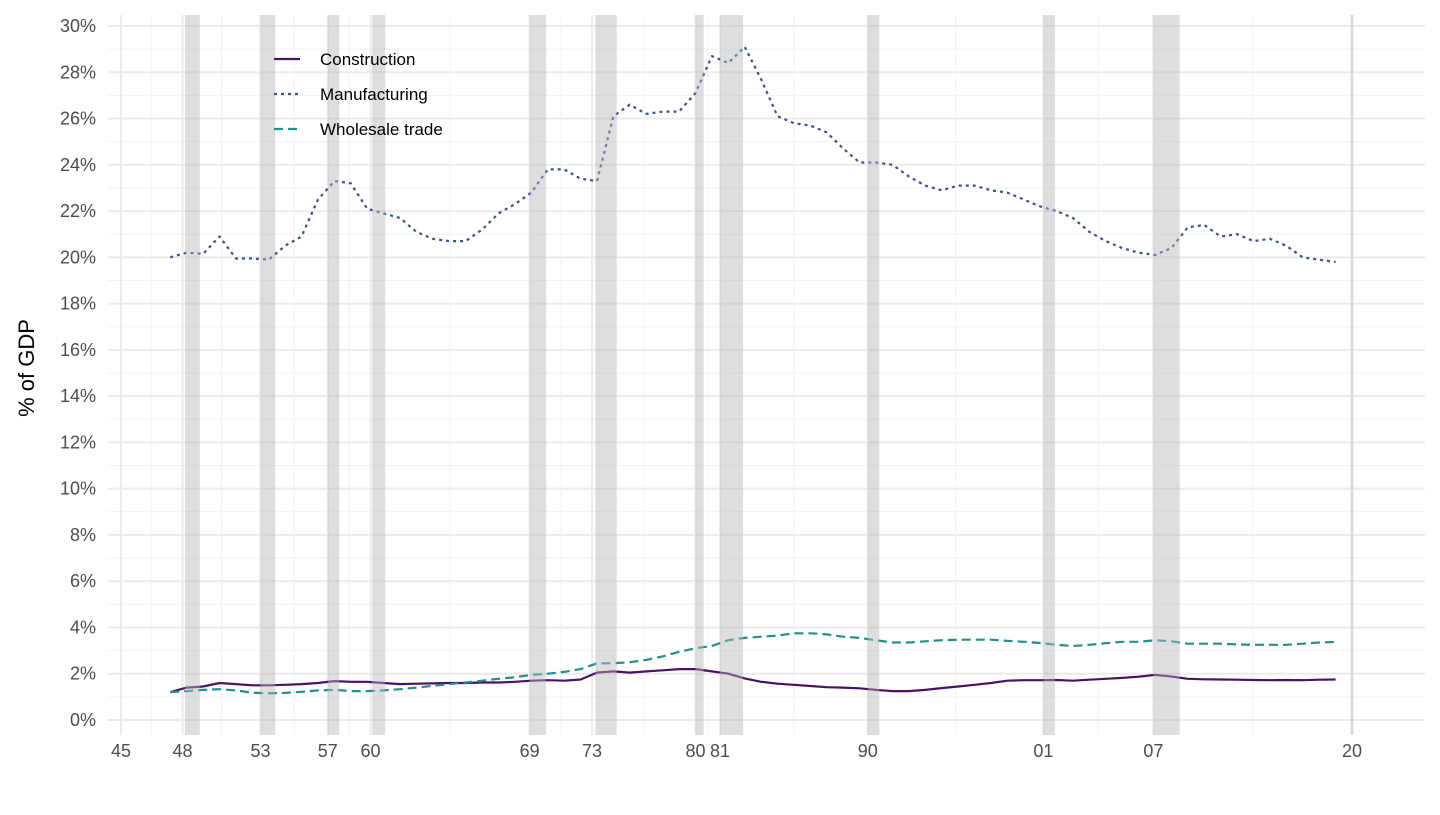 Image resolution: width=1440 pixels, height=815 pixels. I want to click on x-tick-label: 73, so click(592, 751).